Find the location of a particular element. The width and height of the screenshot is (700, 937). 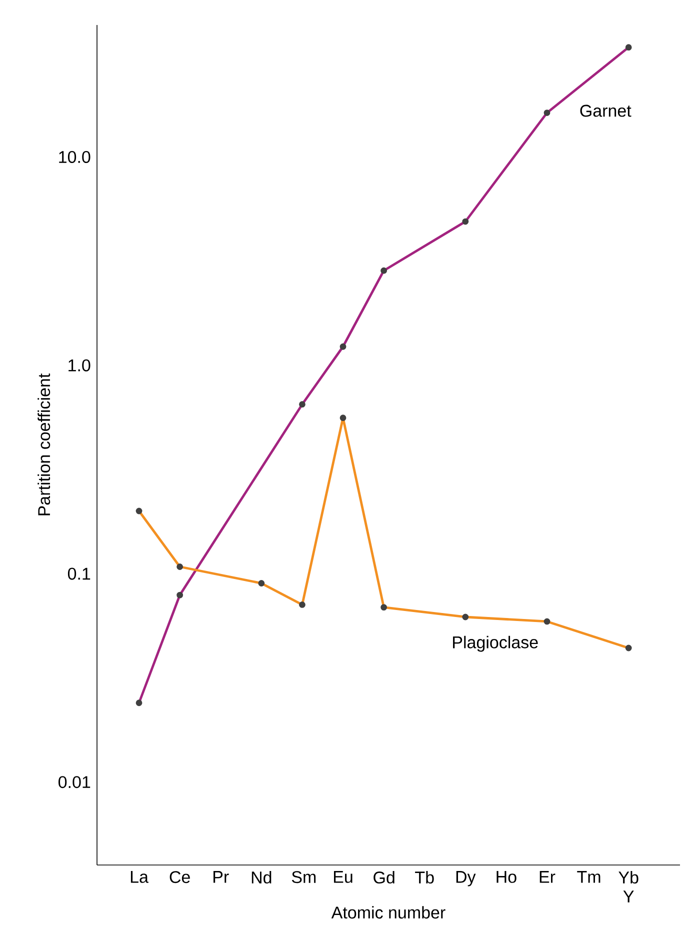

x-tick-label: Nd is located at coordinates (262, 877).